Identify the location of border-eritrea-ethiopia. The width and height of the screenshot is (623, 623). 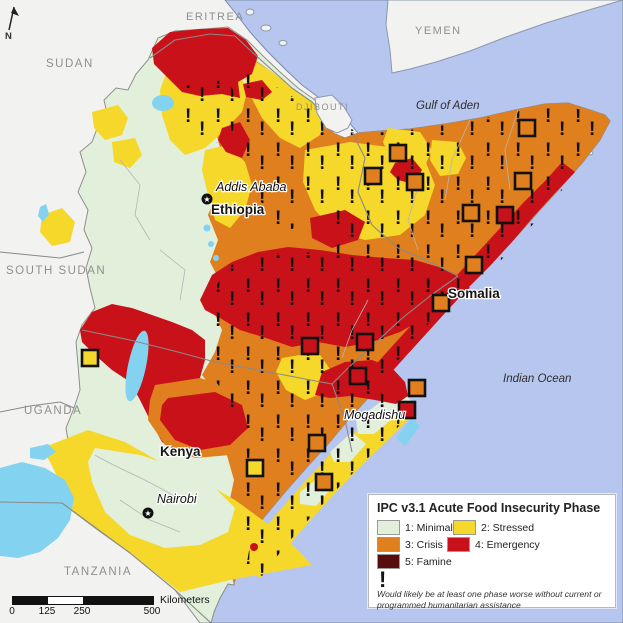
(238, 75).